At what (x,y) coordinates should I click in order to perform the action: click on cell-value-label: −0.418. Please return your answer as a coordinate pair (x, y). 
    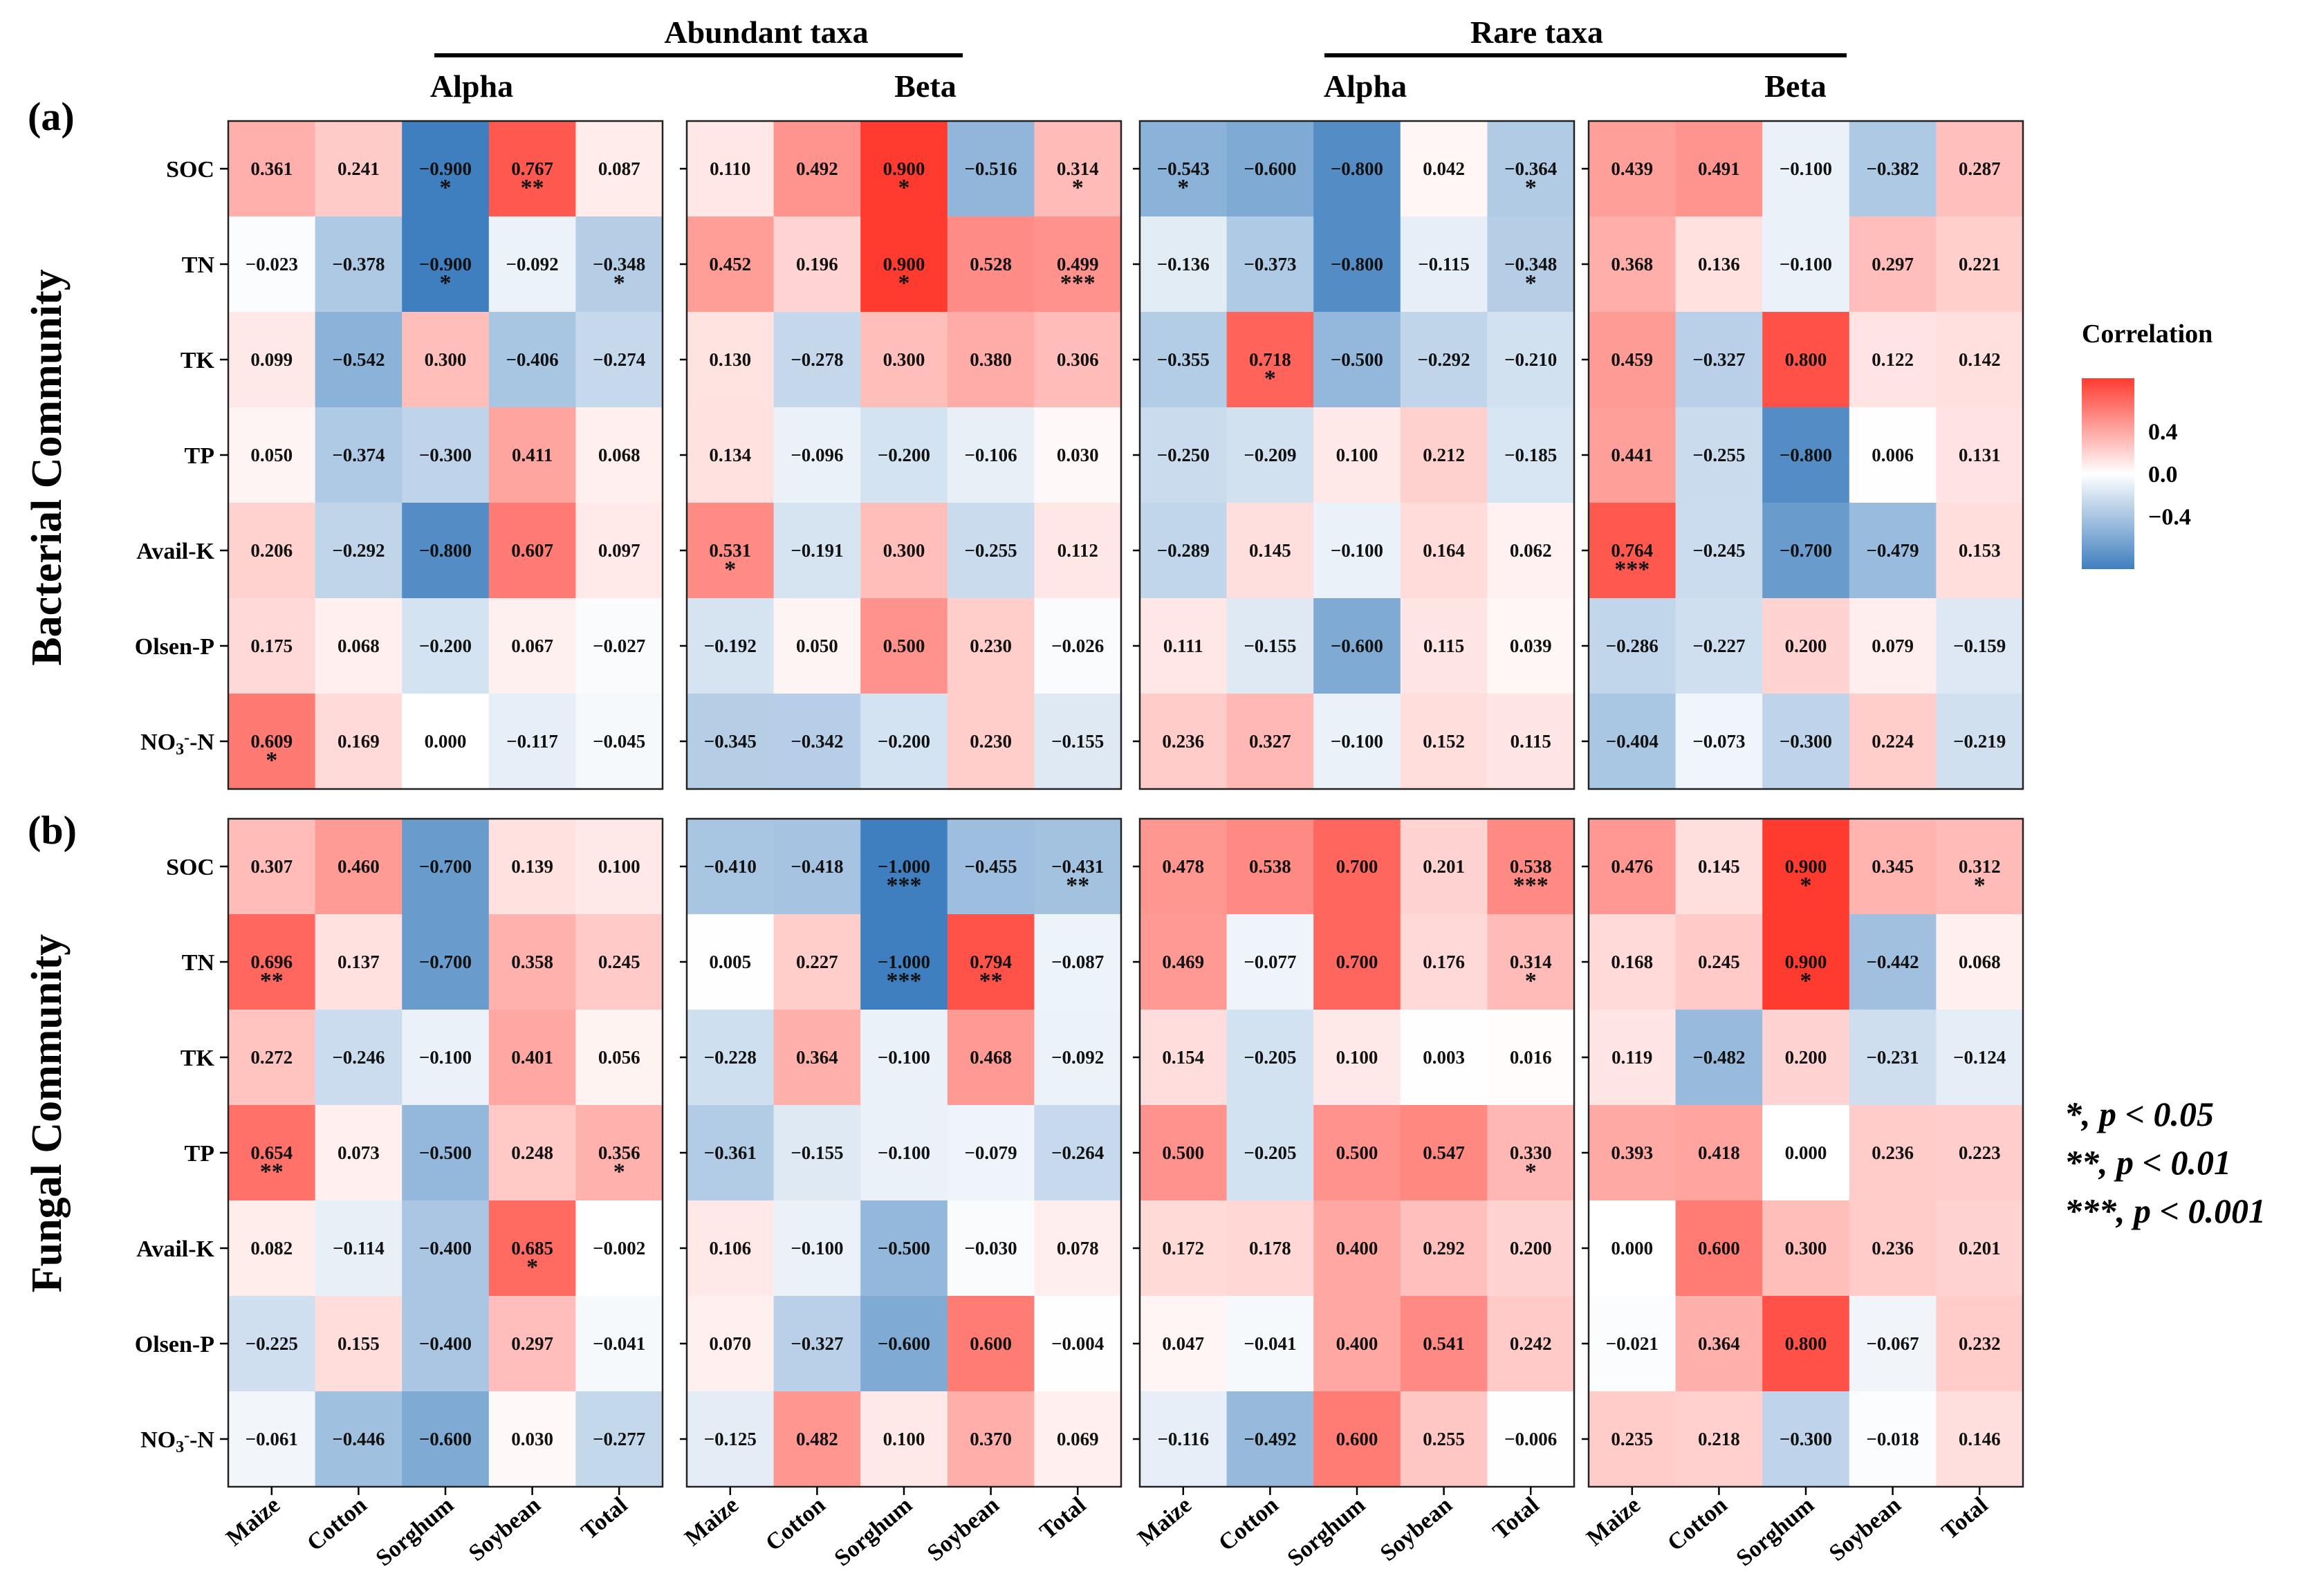
    Looking at the image, I should click on (817, 867).